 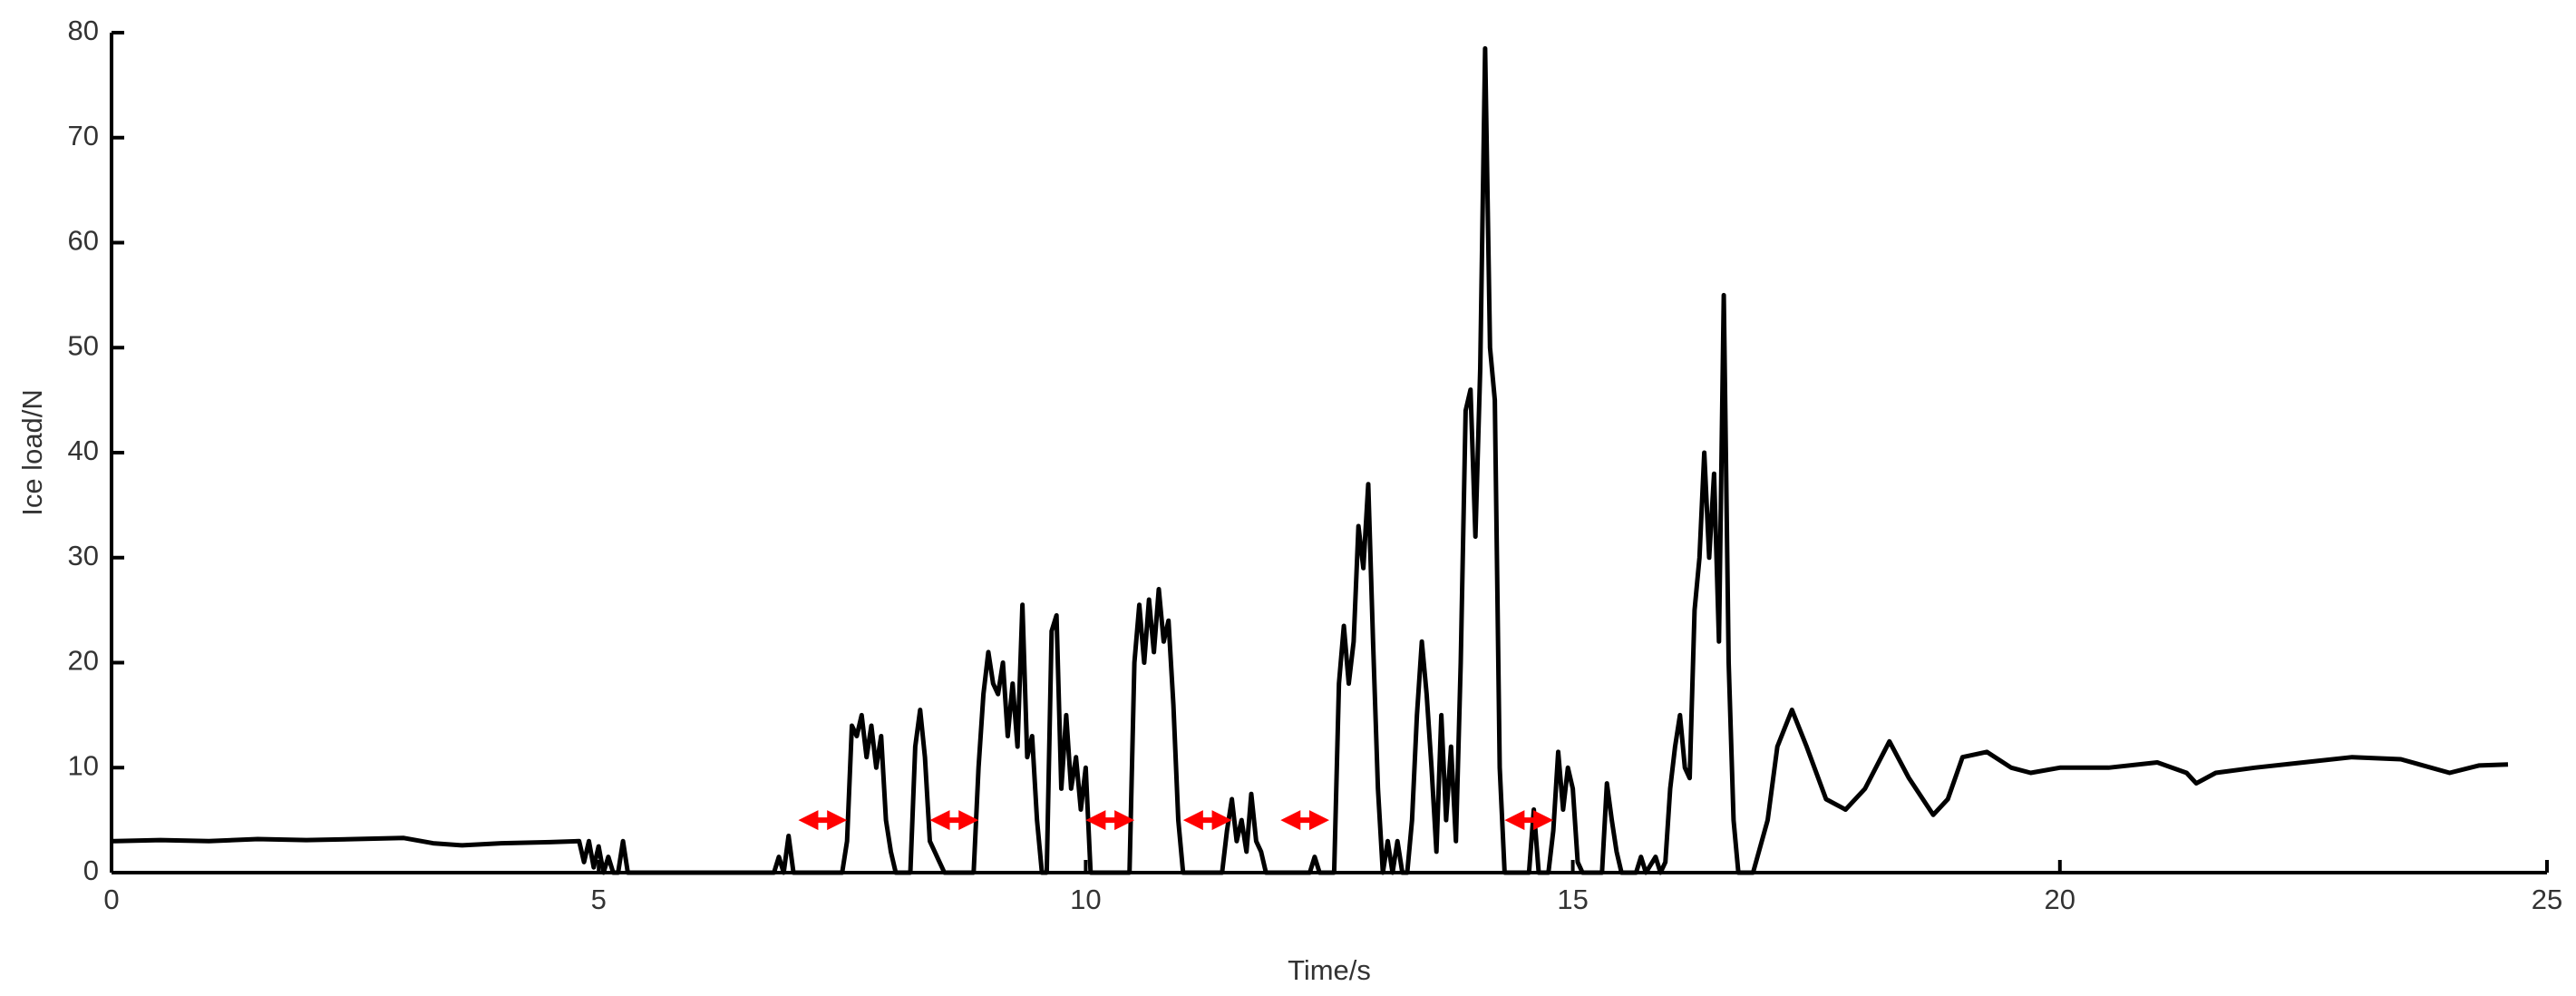 I want to click on x-tick-label: 25, so click(x=2547, y=899).